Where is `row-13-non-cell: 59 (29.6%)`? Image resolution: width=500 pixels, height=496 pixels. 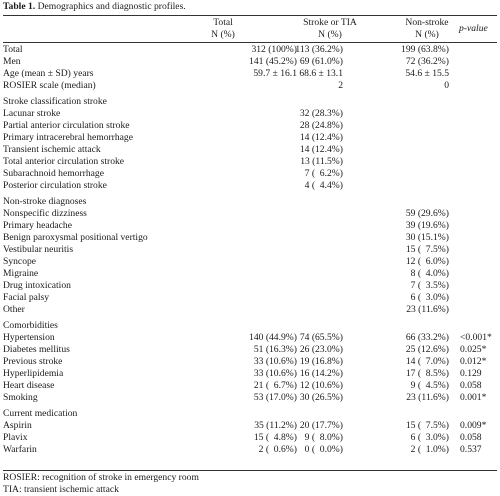 row-13-non-cell: 59 (29.6%) is located at coordinates (427, 213).